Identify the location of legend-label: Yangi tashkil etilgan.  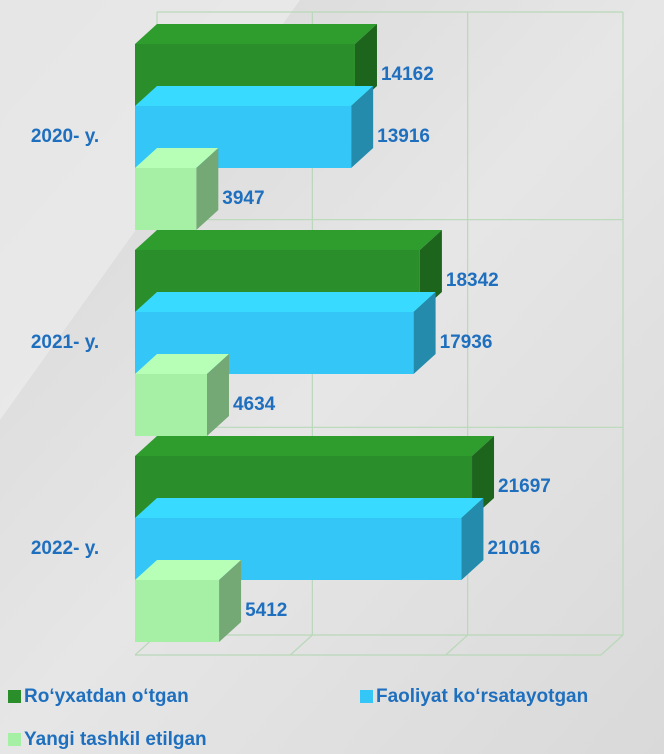
(115, 739).